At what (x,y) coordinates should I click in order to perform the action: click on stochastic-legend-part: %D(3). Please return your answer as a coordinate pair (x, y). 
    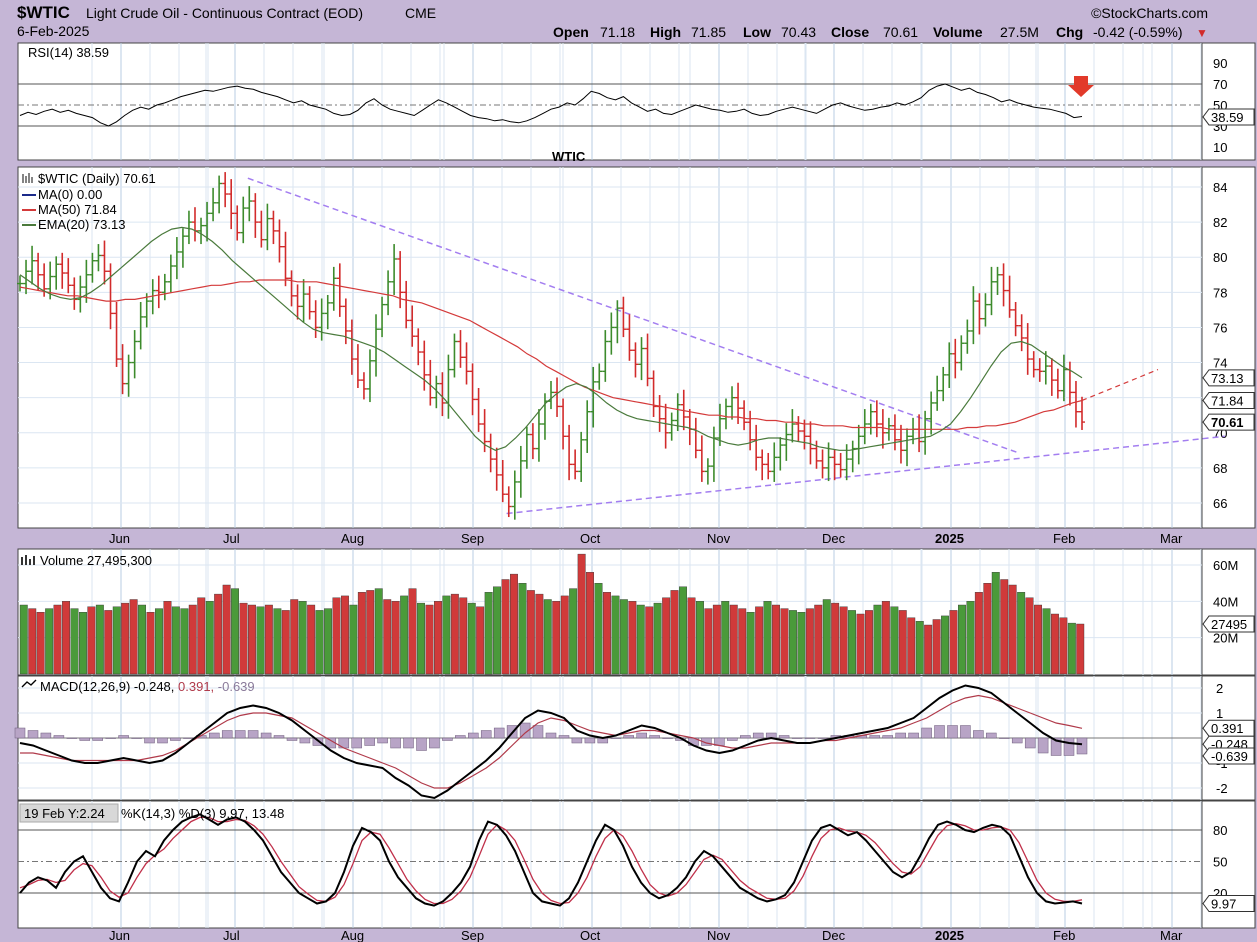
    Looking at the image, I should click on (199, 813).